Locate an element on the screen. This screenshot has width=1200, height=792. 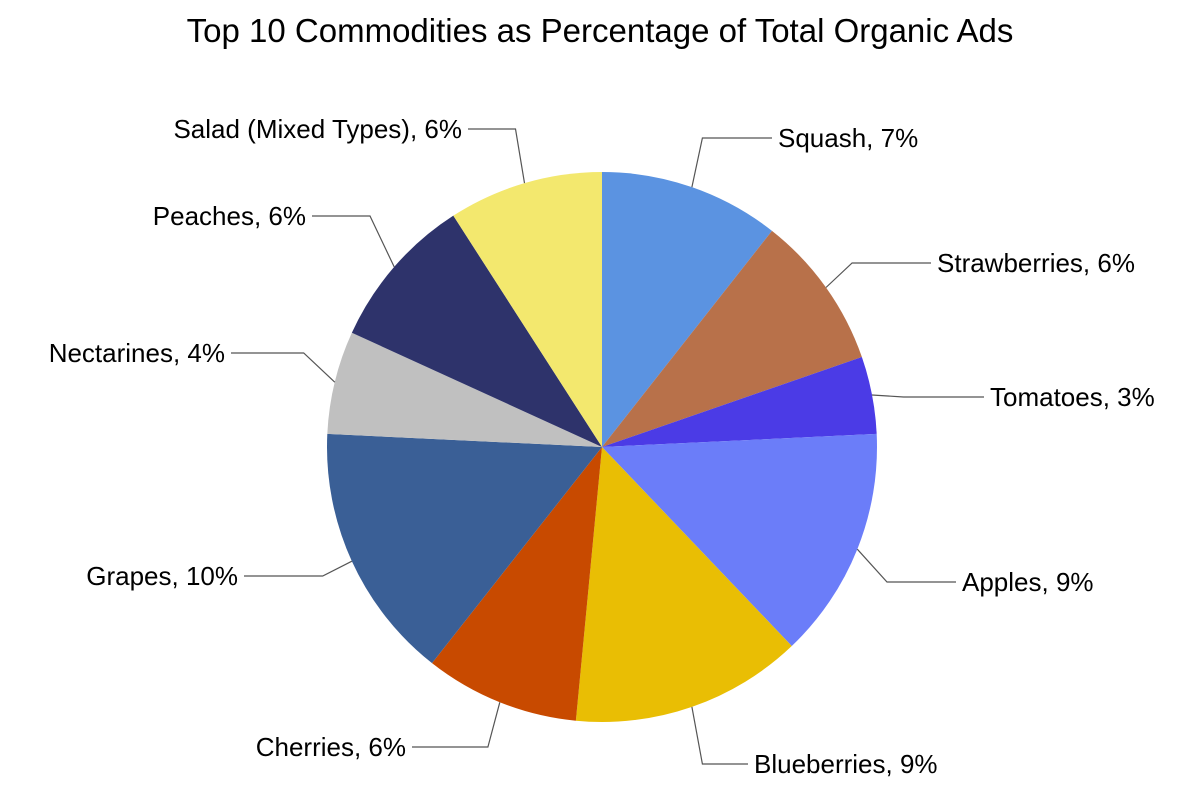
leader-line-blueberries is located at coordinates (719, 735).